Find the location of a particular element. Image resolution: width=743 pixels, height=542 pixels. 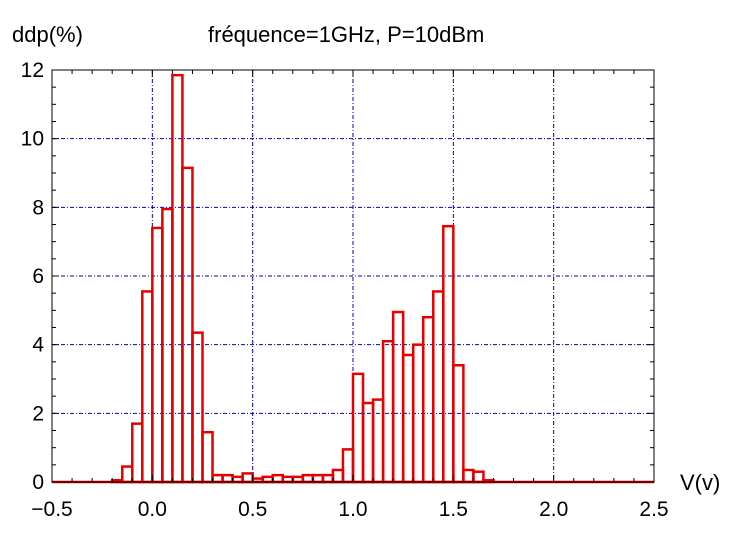

x-tick-label: 0.0 is located at coordinates (152, 509).